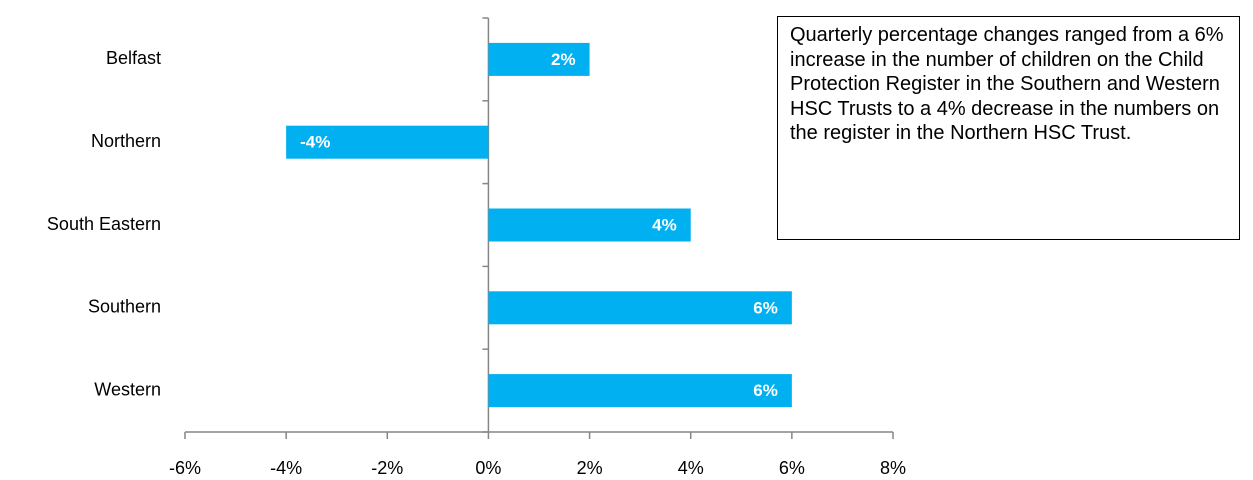 Image resolution: width=1253 pixels, height=480 pixels. What do you see at coordinates (664, 224) in the screenshot?
I see `value-label: 4%` at bounding box center [664, 224].